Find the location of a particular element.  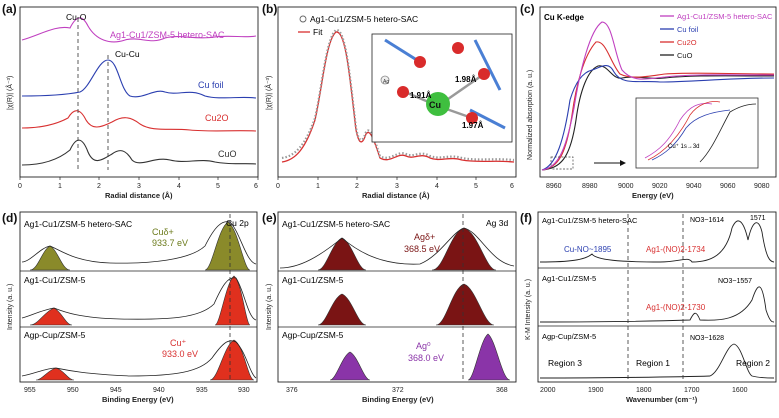

panel-d-xticks: 955 950 945 940 935 930 is located at coordinates (137, 390).